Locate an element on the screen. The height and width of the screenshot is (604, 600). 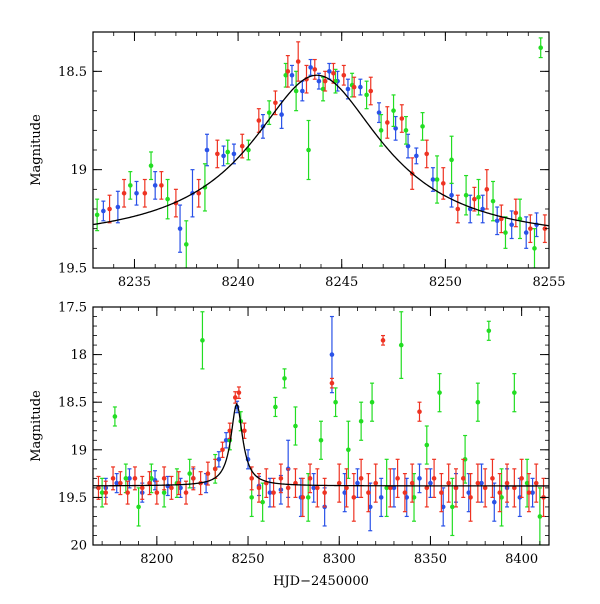
x-tick-label: 8235 is located at coordinates (134, 282).